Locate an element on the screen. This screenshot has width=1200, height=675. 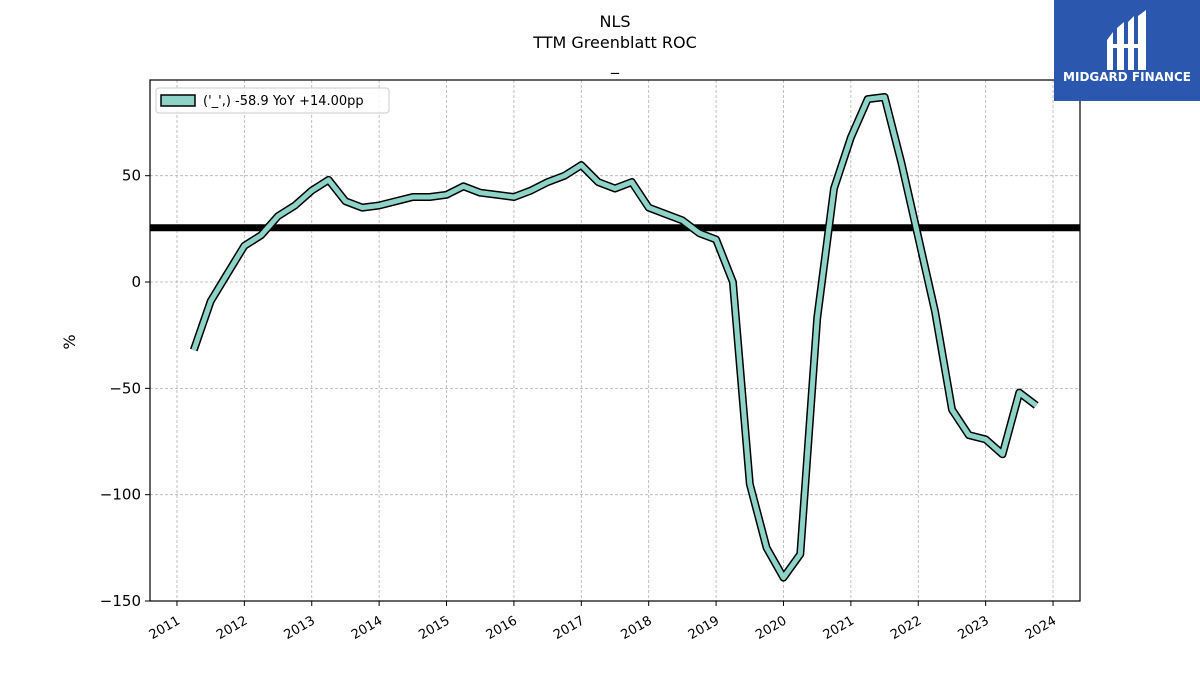
chart-subtitle: TTM Greenblatt ROC is located at coordinates (614, 42).